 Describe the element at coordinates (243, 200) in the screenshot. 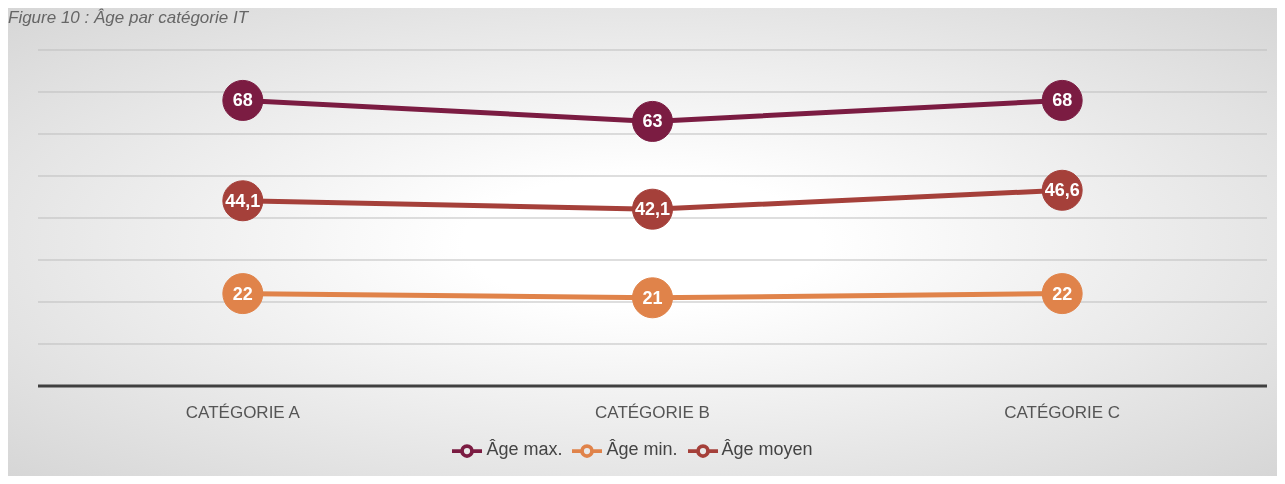

I see `data-label: 44,1` at that location.